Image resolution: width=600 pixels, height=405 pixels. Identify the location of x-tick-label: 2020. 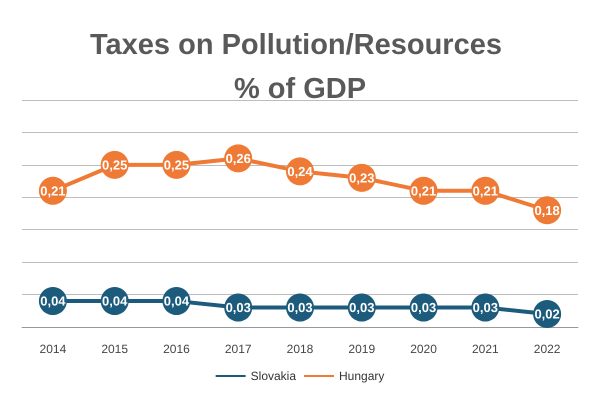
(424, 349).